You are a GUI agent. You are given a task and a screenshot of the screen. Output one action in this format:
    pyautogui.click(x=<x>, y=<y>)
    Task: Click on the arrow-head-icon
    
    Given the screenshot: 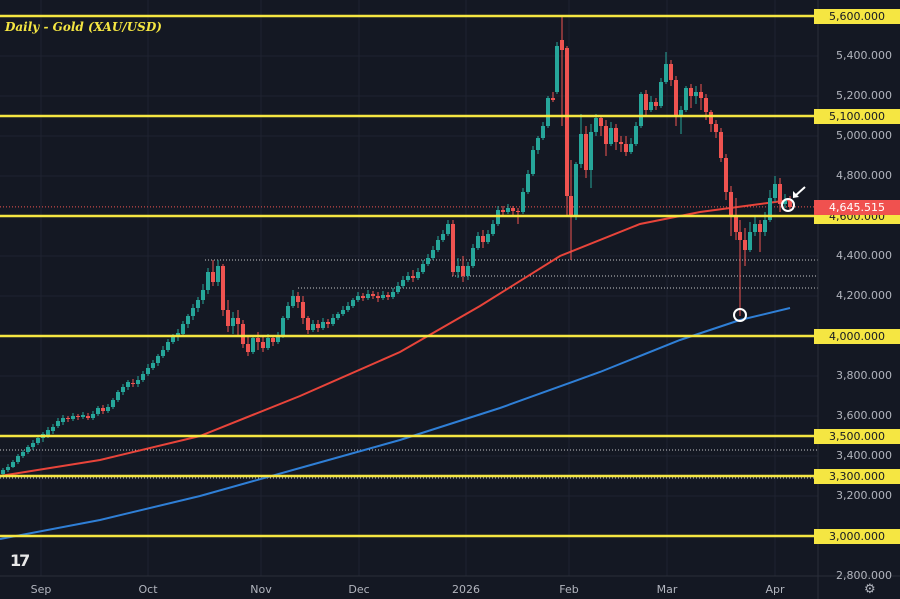 What is the action you would take?
    pyautogui.click(x=796, y=194)
    